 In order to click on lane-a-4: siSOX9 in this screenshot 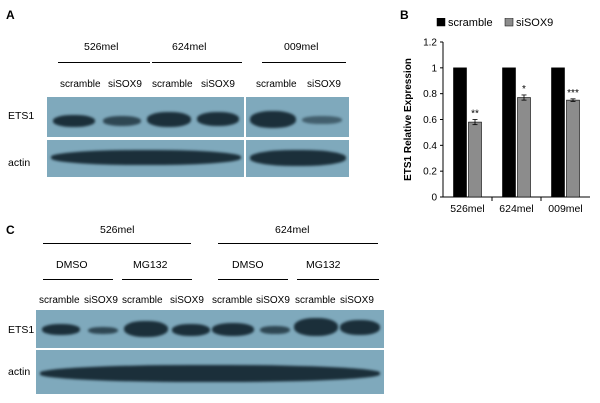, I will do `click(218, 84)`.